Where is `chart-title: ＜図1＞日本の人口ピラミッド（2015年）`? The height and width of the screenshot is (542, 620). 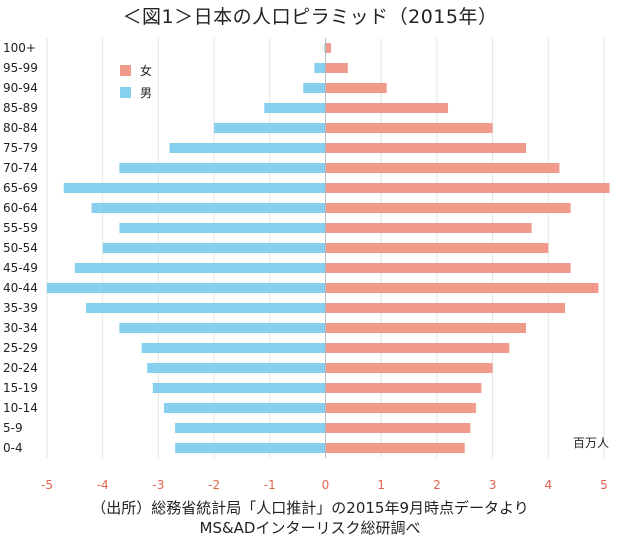
chart-title: ＜図1＞日本の人口ピラミッド（2015年） is located at coordinates (310, 17).